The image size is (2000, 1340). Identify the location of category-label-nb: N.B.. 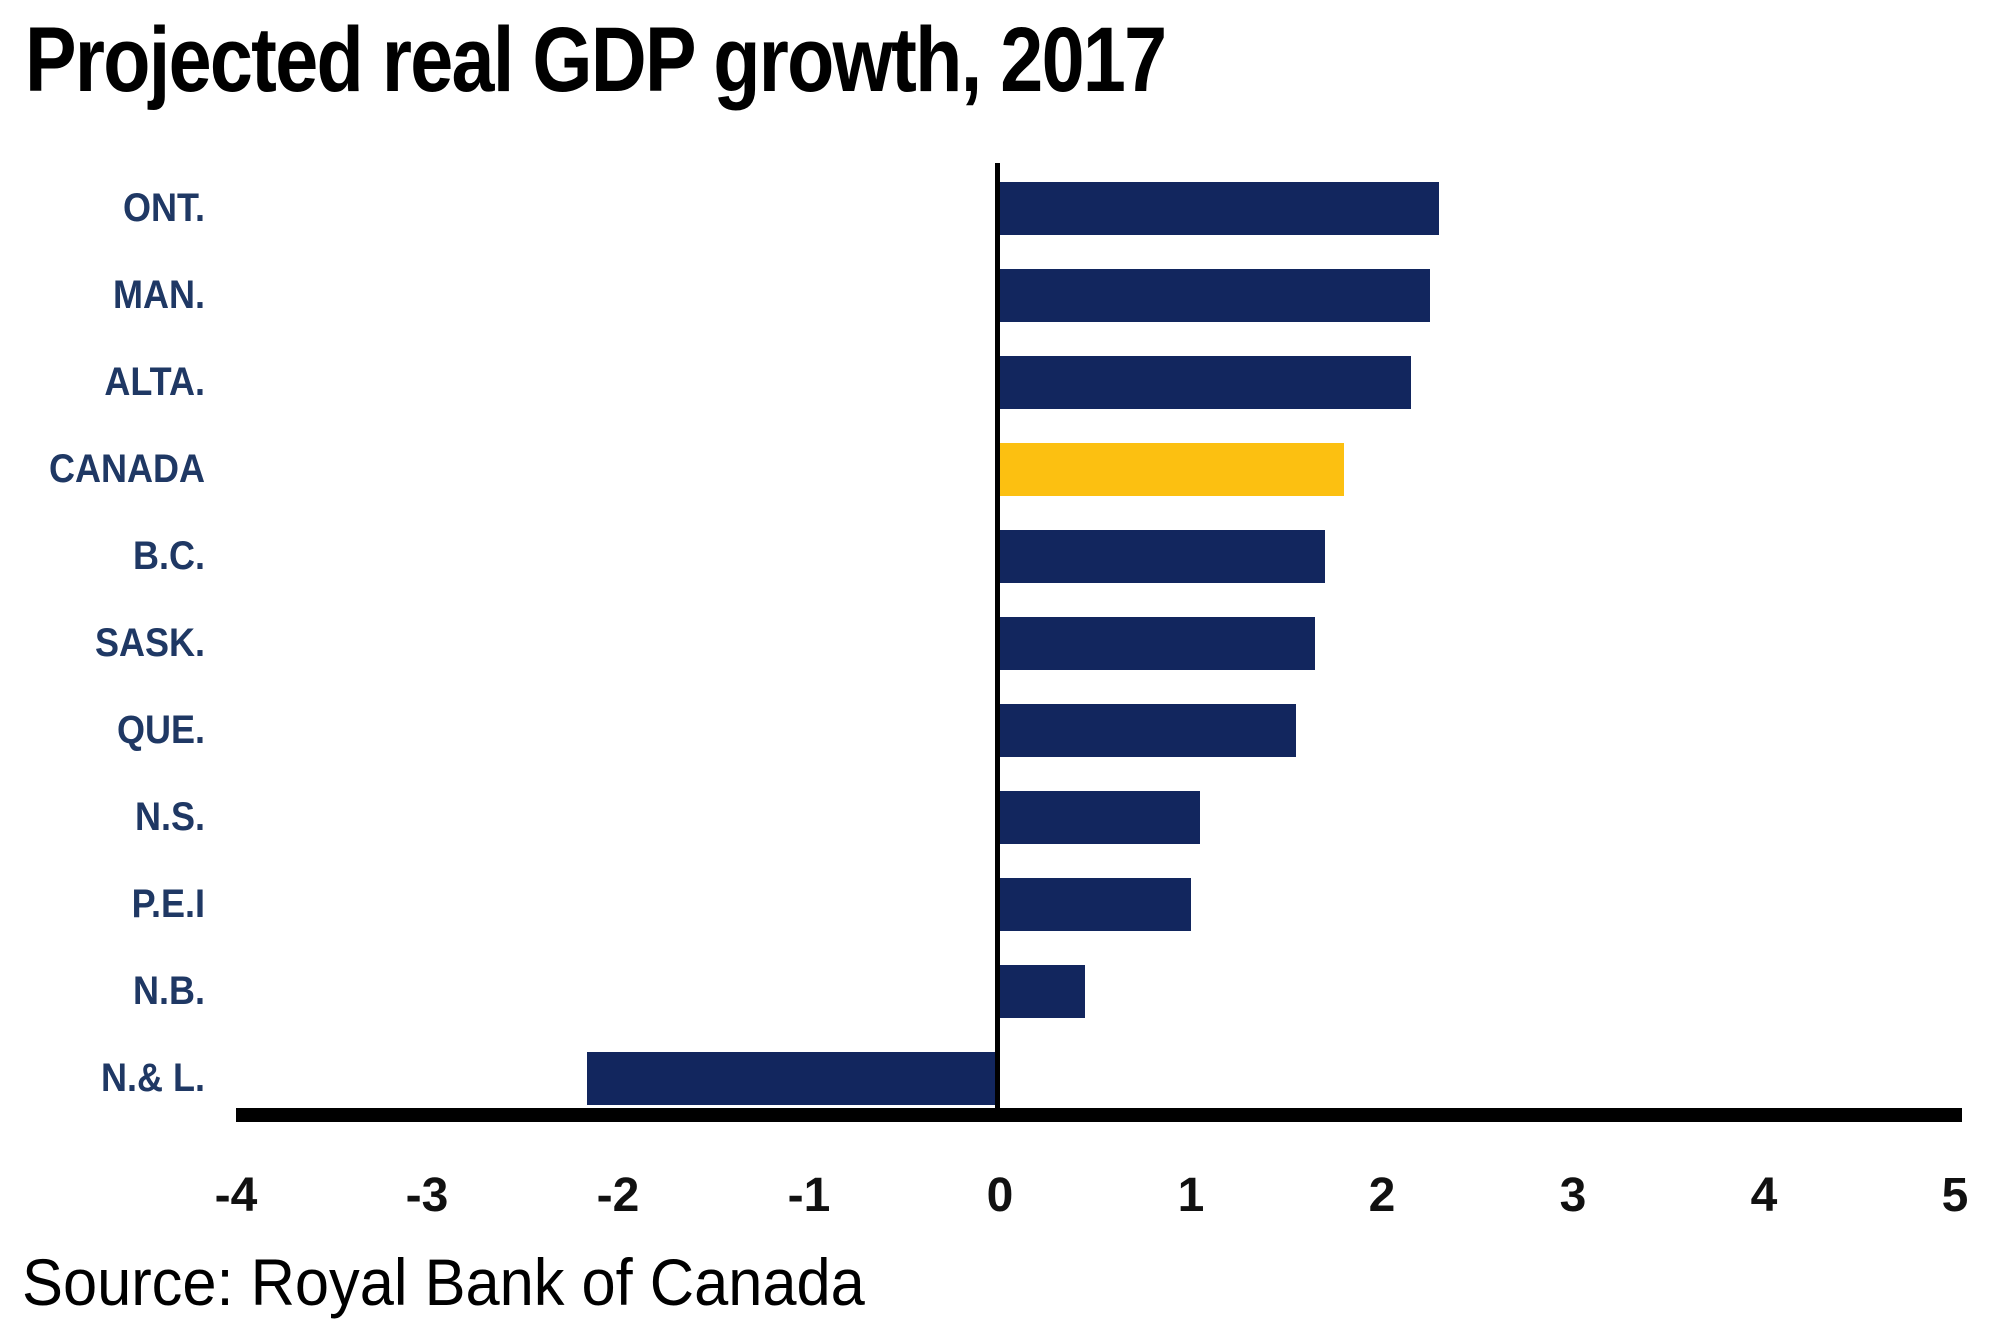
(169, 991).